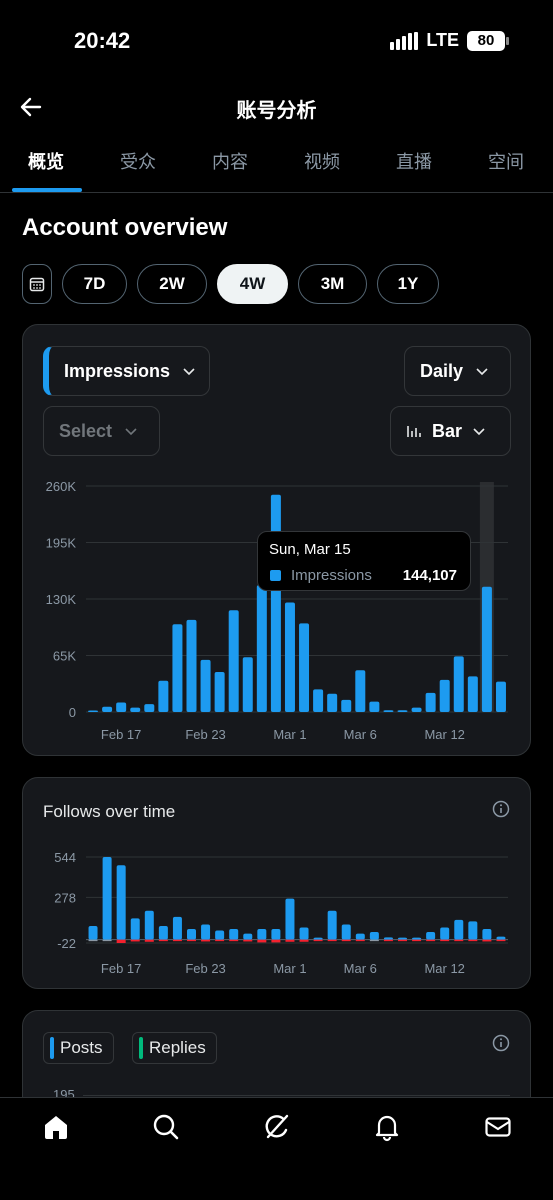 The width and height of the screenshot is (553, 1200). What do you see at coordinates (109, 811) in the screenshot?
I see `follows-card-title: Follows over time` at bounding box center [109, 811].